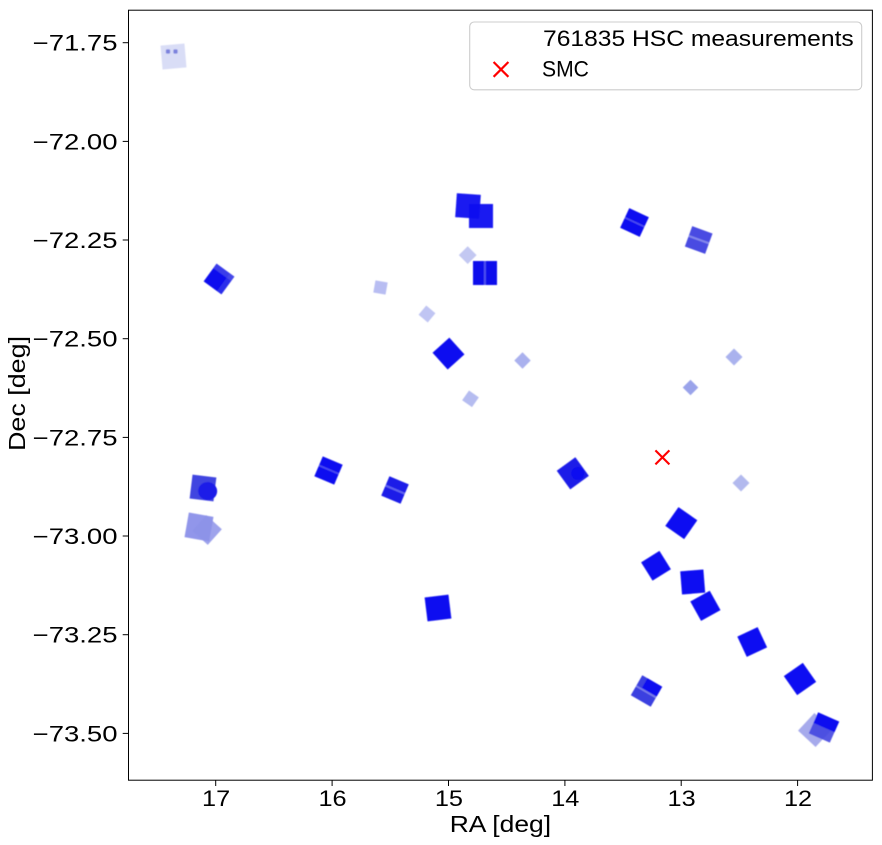  I want to click on svg-text: Dec [deg], so click(18, 393).